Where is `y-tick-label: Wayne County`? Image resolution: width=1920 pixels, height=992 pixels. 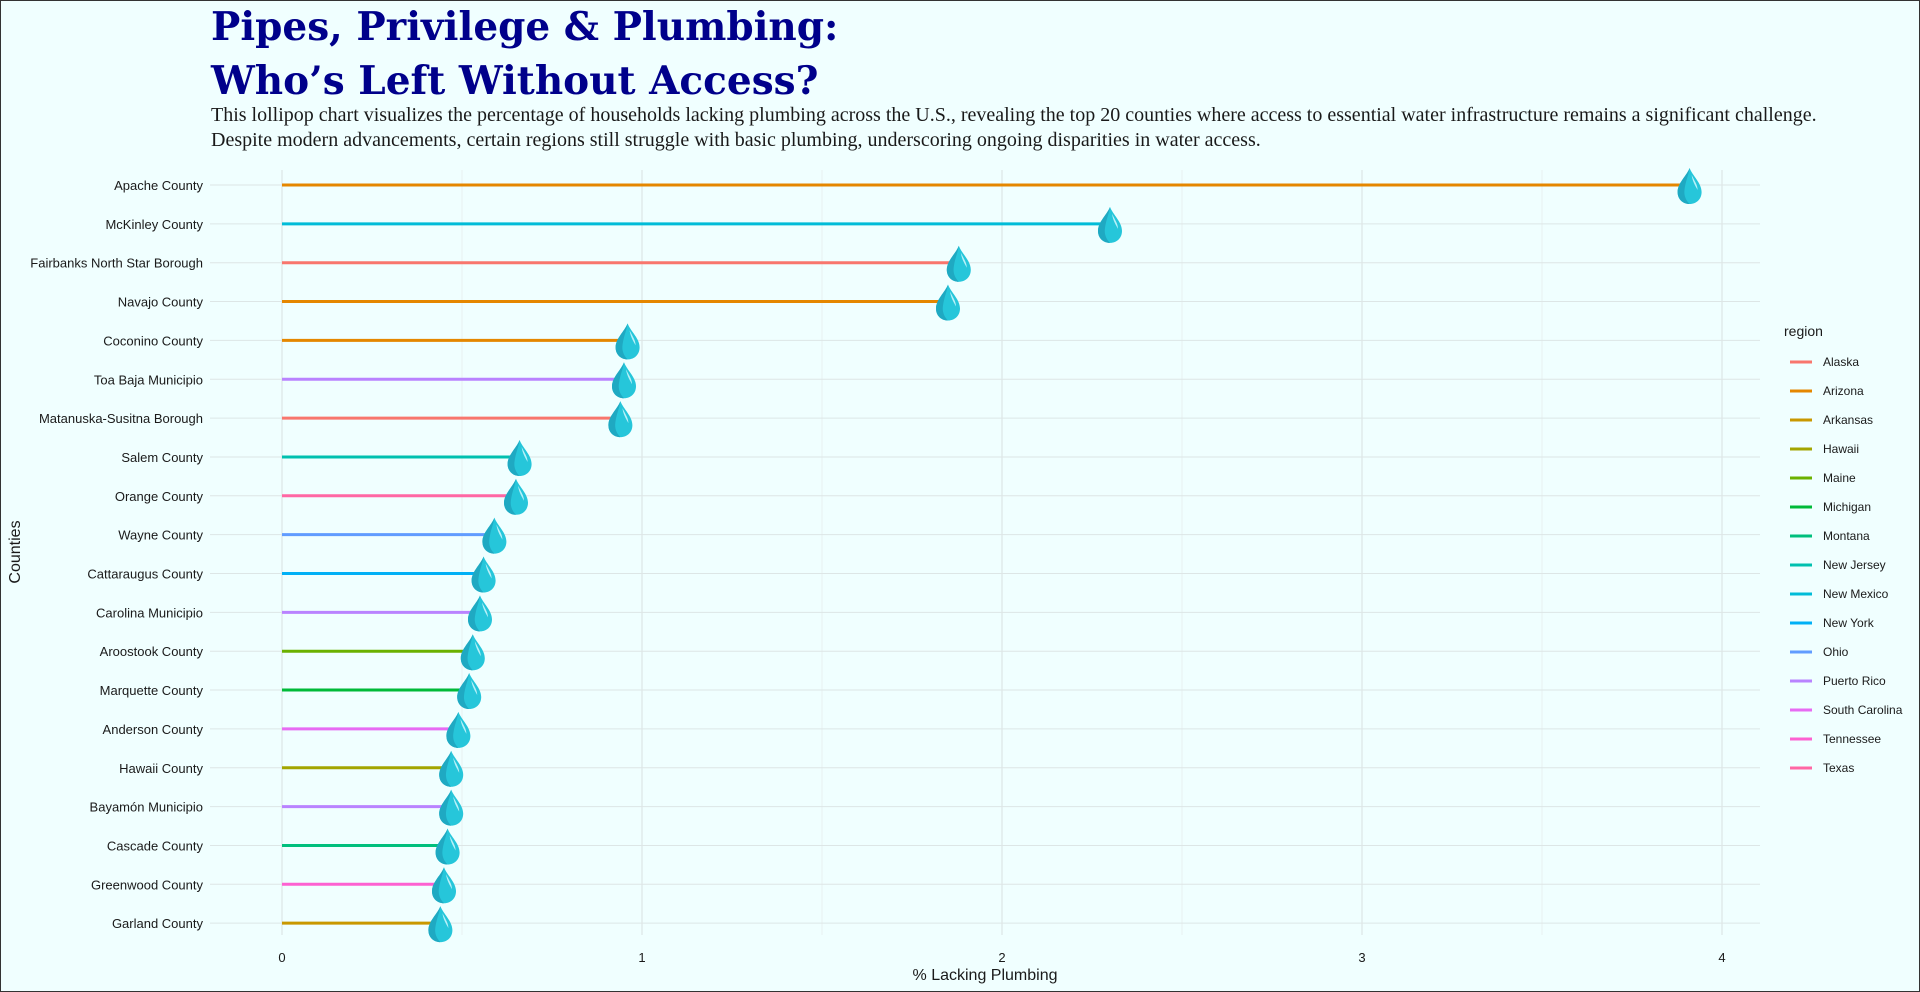
y-tick-label: Wayne County is located at coordinates (160, 535).